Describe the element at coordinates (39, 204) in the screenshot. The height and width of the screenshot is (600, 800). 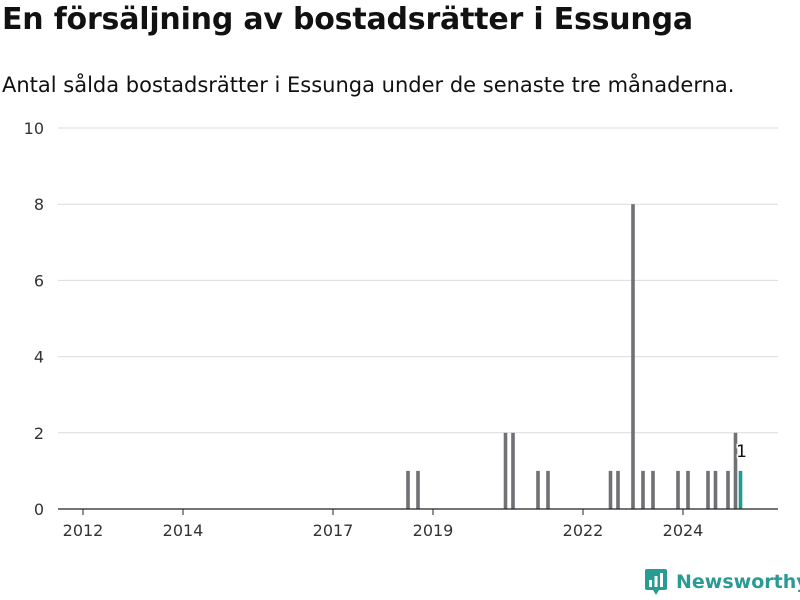
I see `y-tick-label: 8` at that location.